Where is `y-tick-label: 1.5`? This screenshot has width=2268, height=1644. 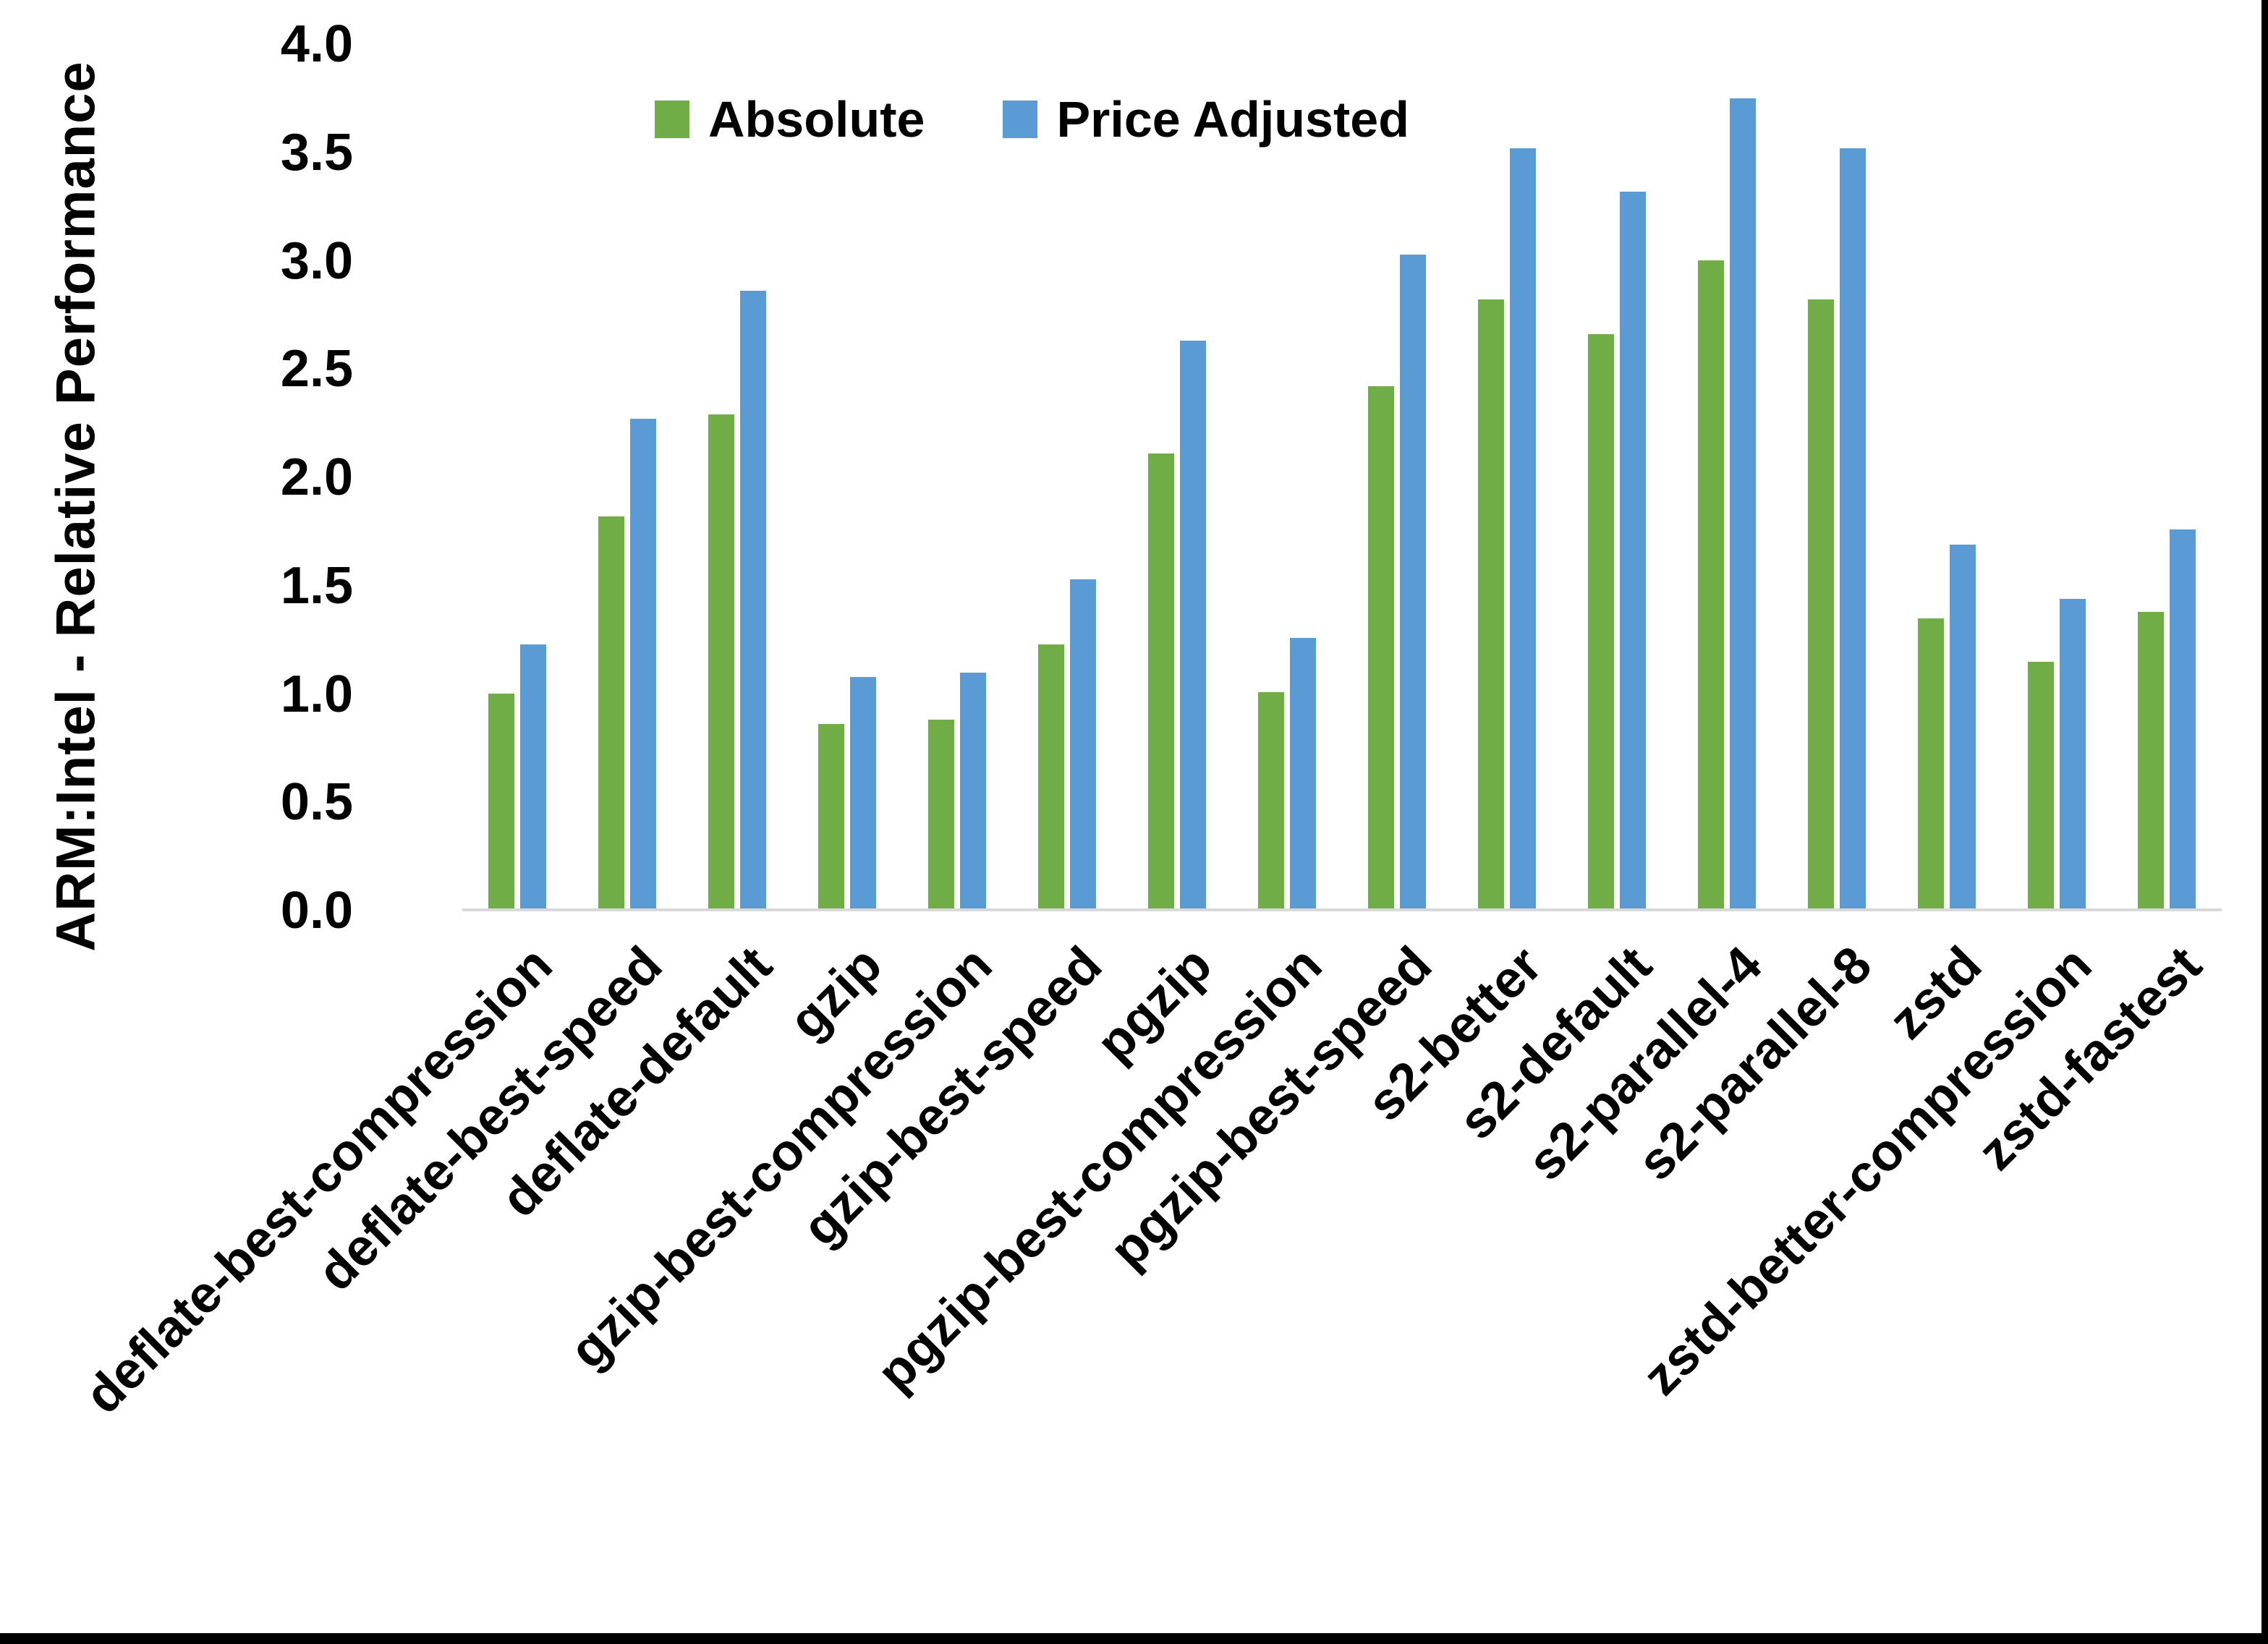
y-tick-label: 1.5 is located at coordinates (316, 586).